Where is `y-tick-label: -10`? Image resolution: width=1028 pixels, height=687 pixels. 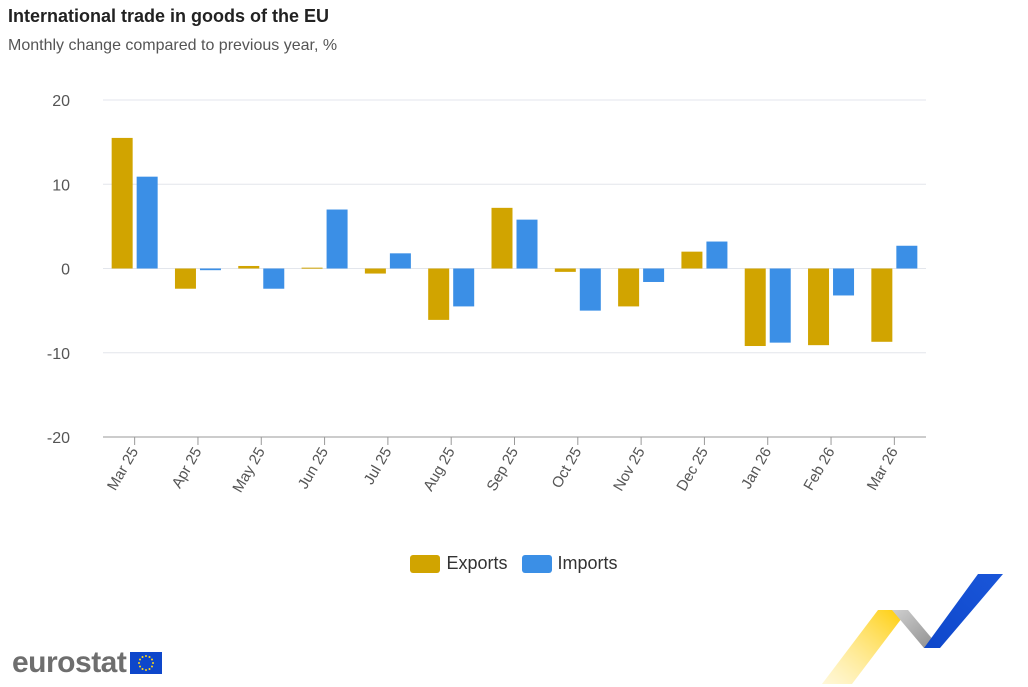 y-tick-label: -10 is located at coordinates (58, 354).